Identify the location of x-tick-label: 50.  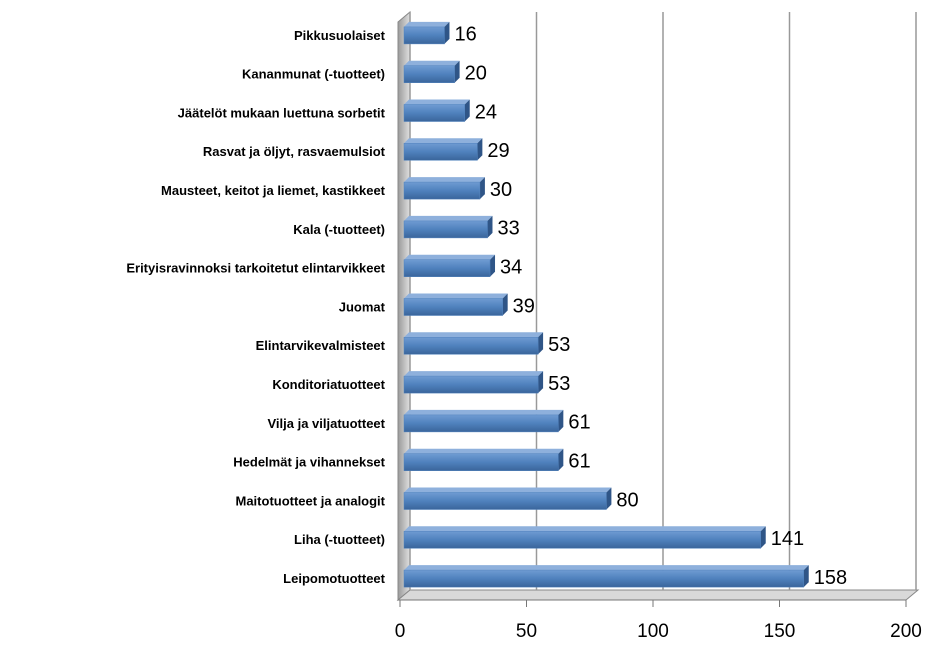
(526, 631).